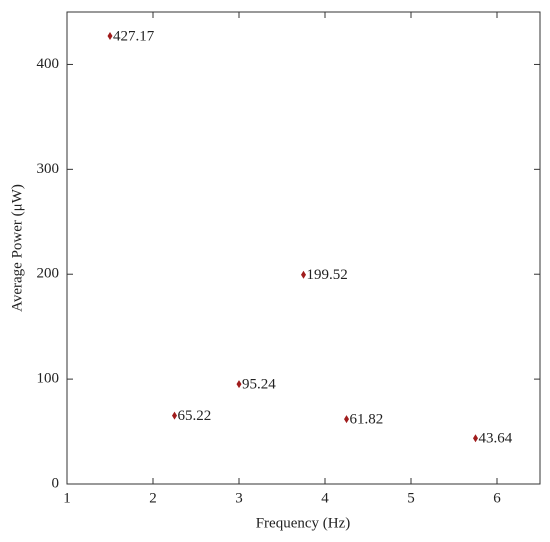 This screenshot has width=550, height=542. Describe the element at coordinates (411, 498) in the screenshot. I see `x-tick-label: 5` at that location.